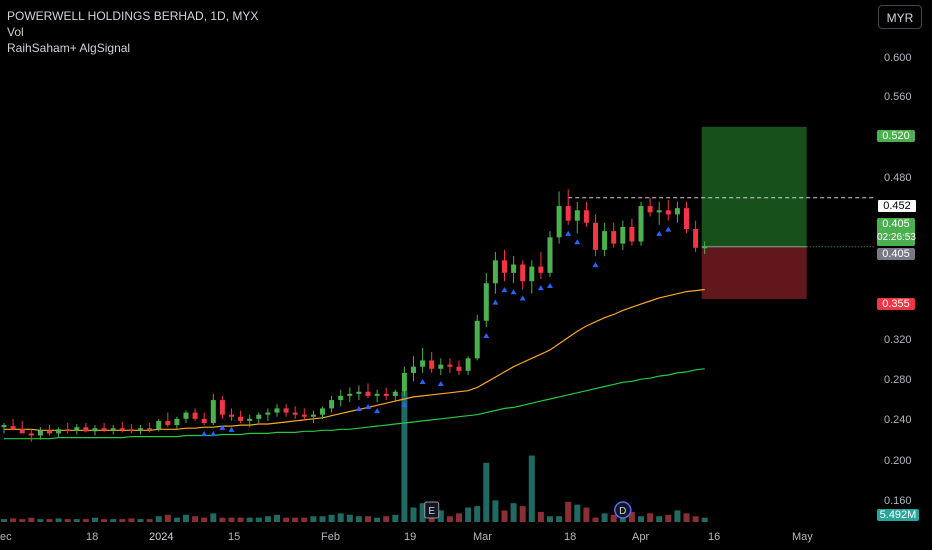 This screenshot has height=550, width=932. What do you see at coordinates (410, 537) in the screenshot?
I see `x-tick-label: 19` at bounding box center [410, 537].